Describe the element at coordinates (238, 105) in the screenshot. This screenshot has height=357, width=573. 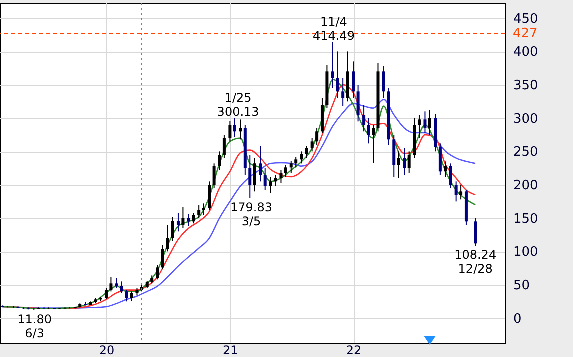
I see `annotation: 1/25 300.13` at that location.